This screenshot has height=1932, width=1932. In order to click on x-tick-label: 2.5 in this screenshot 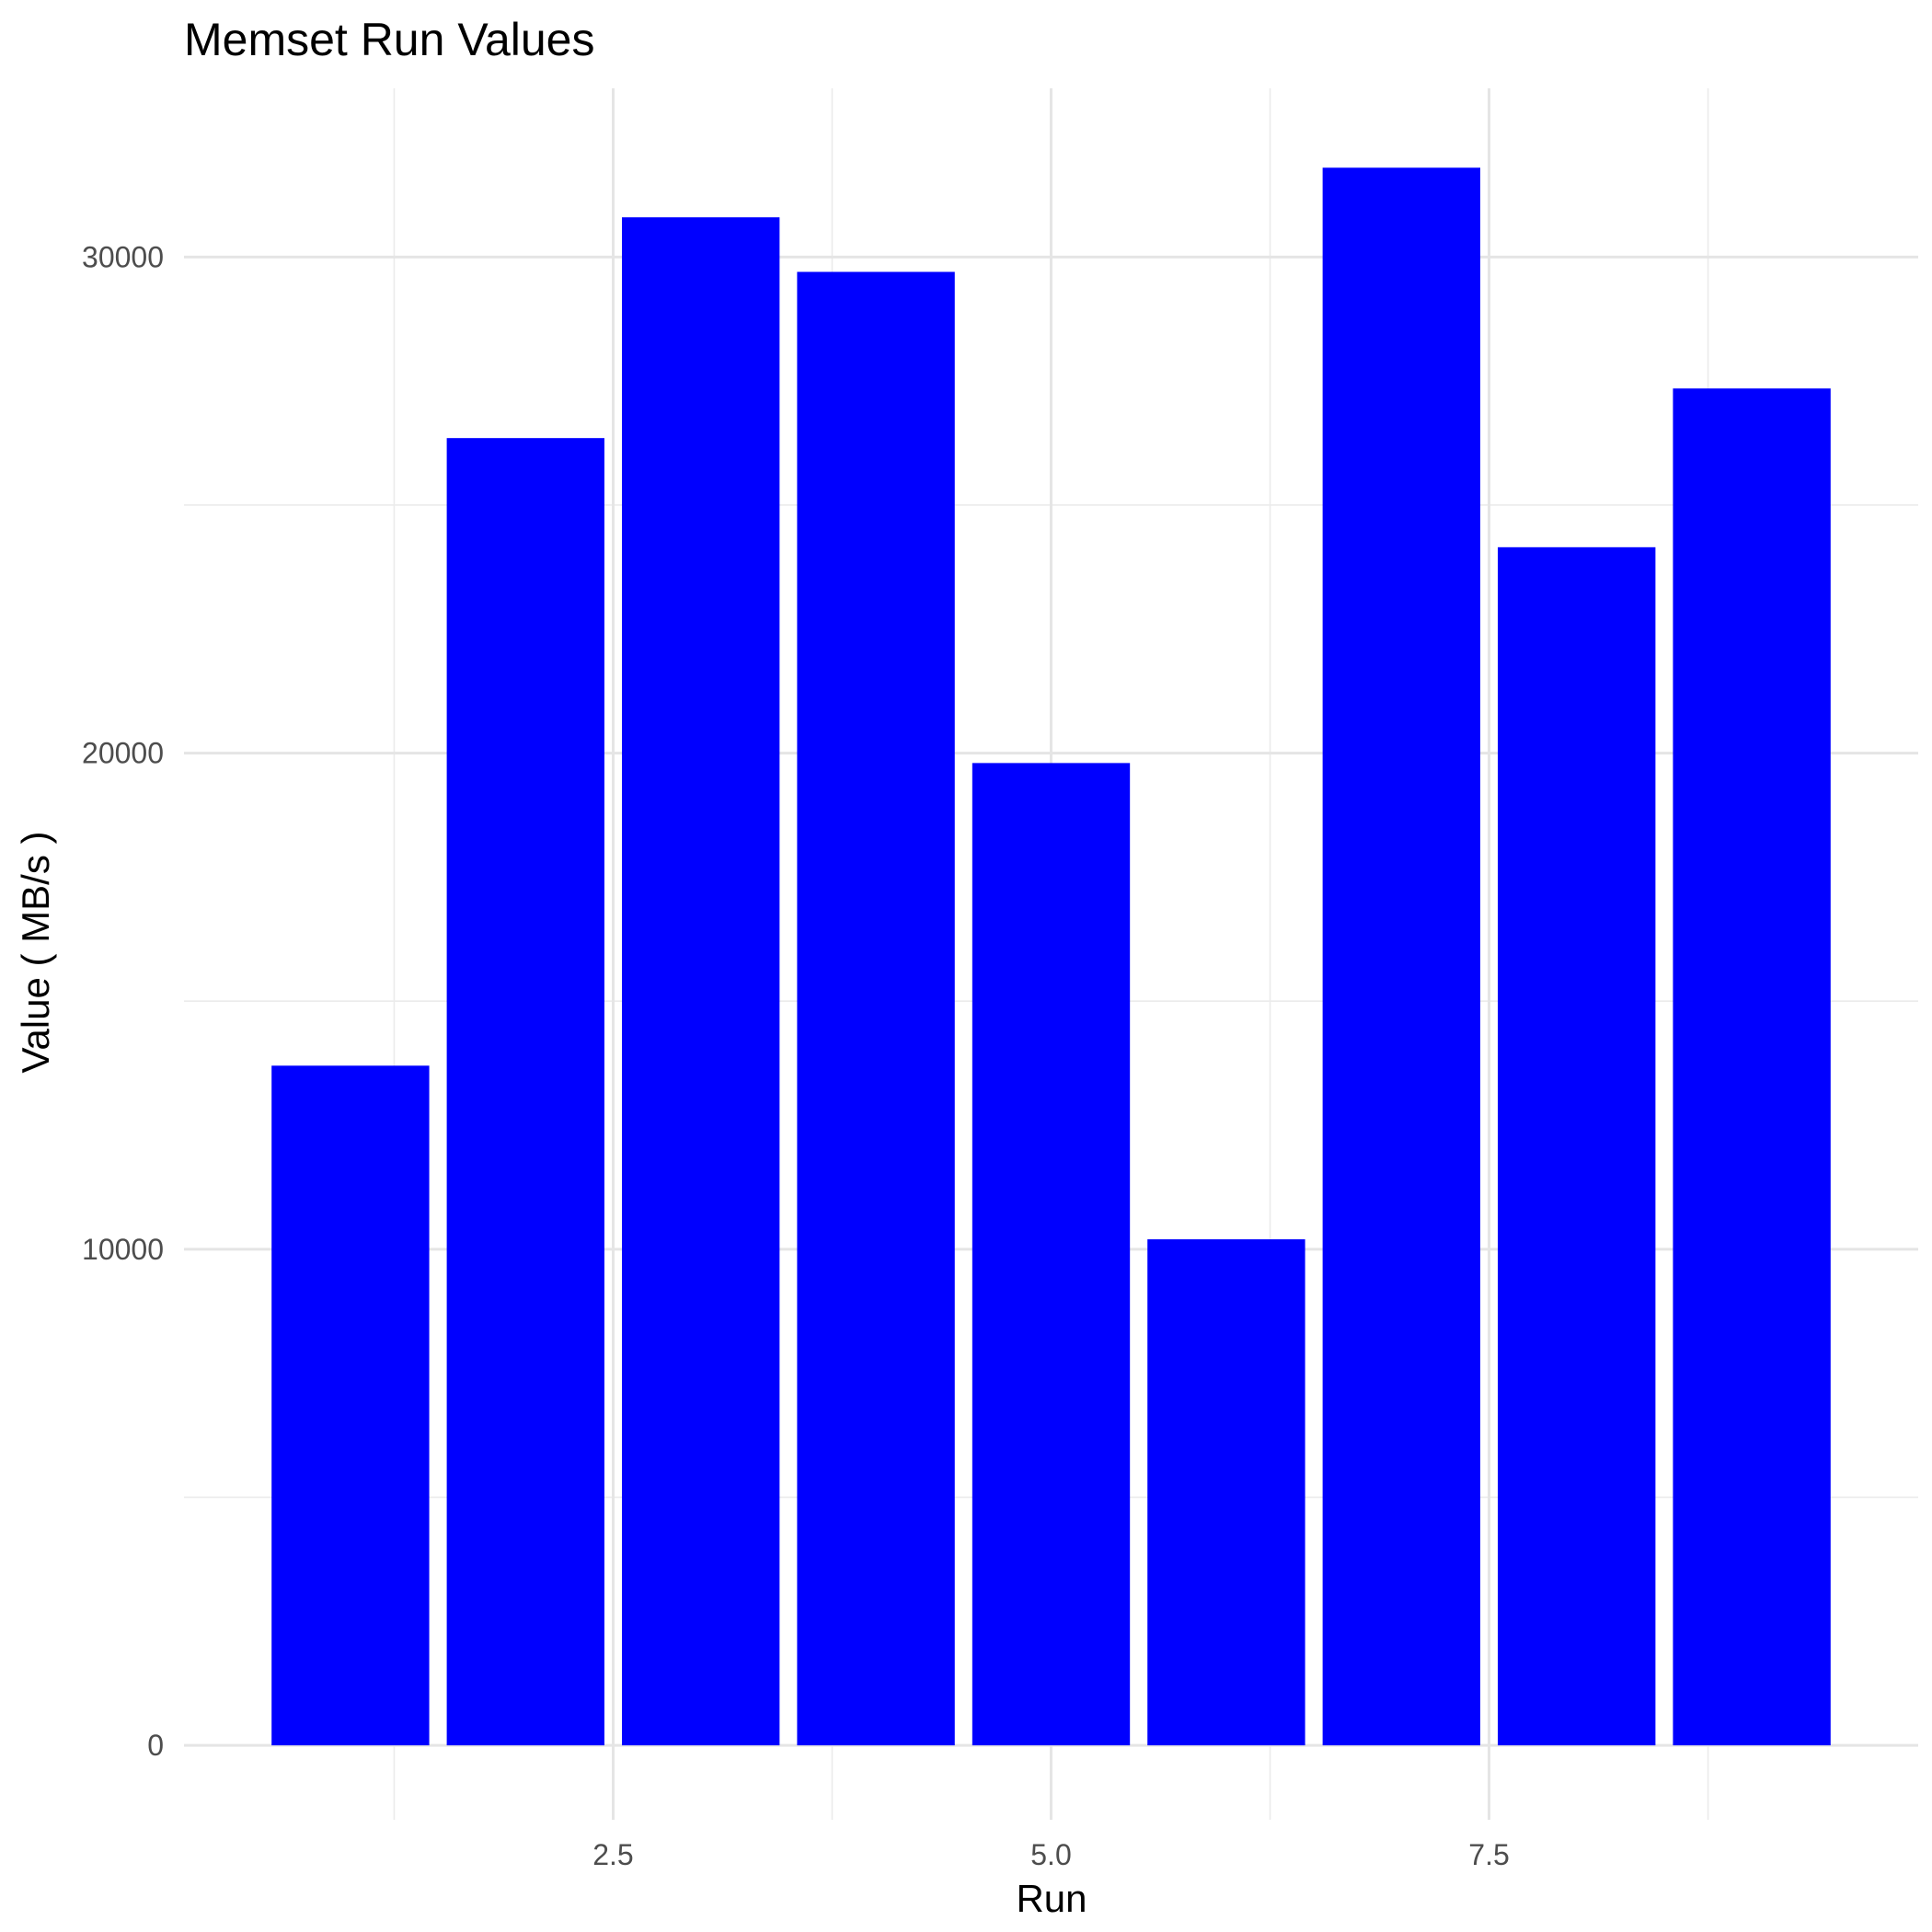, I will do `click(612, 1854)`.